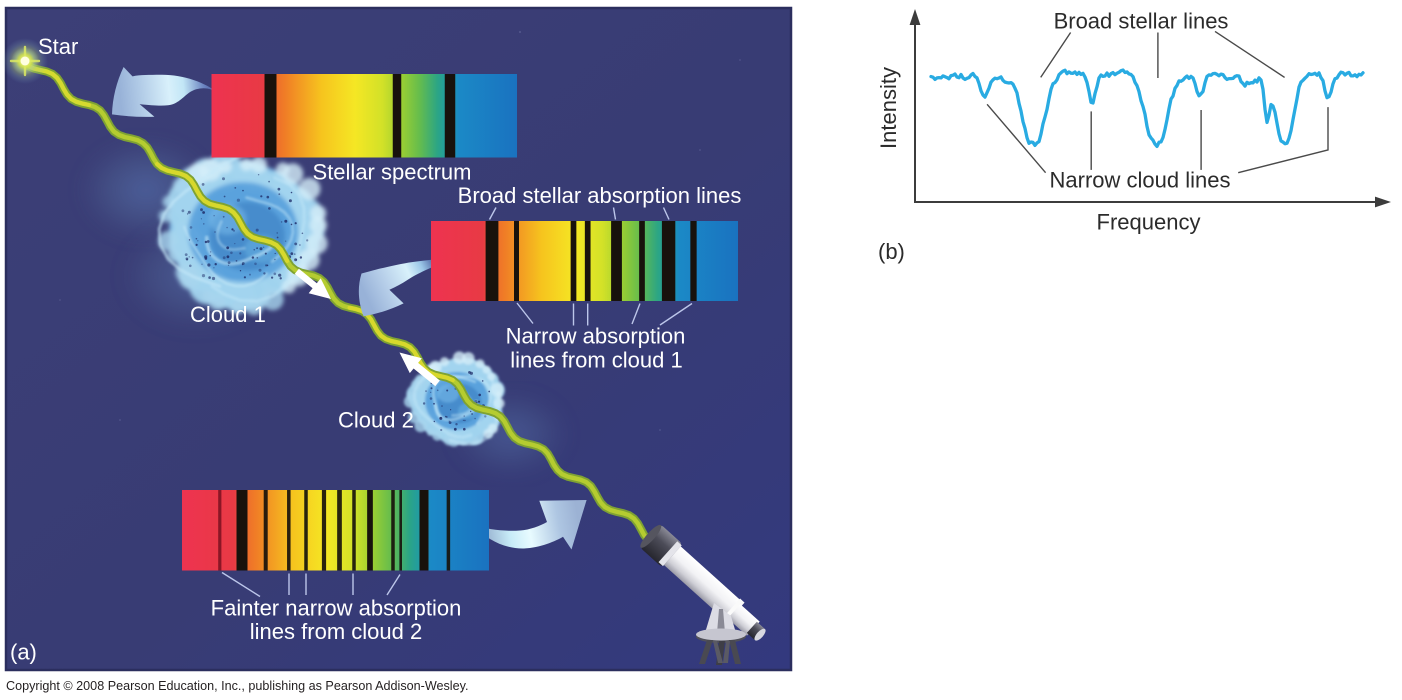 The image size is (1402, 700). I want to click on svg-text: Cloud 1, so click(228, 314).